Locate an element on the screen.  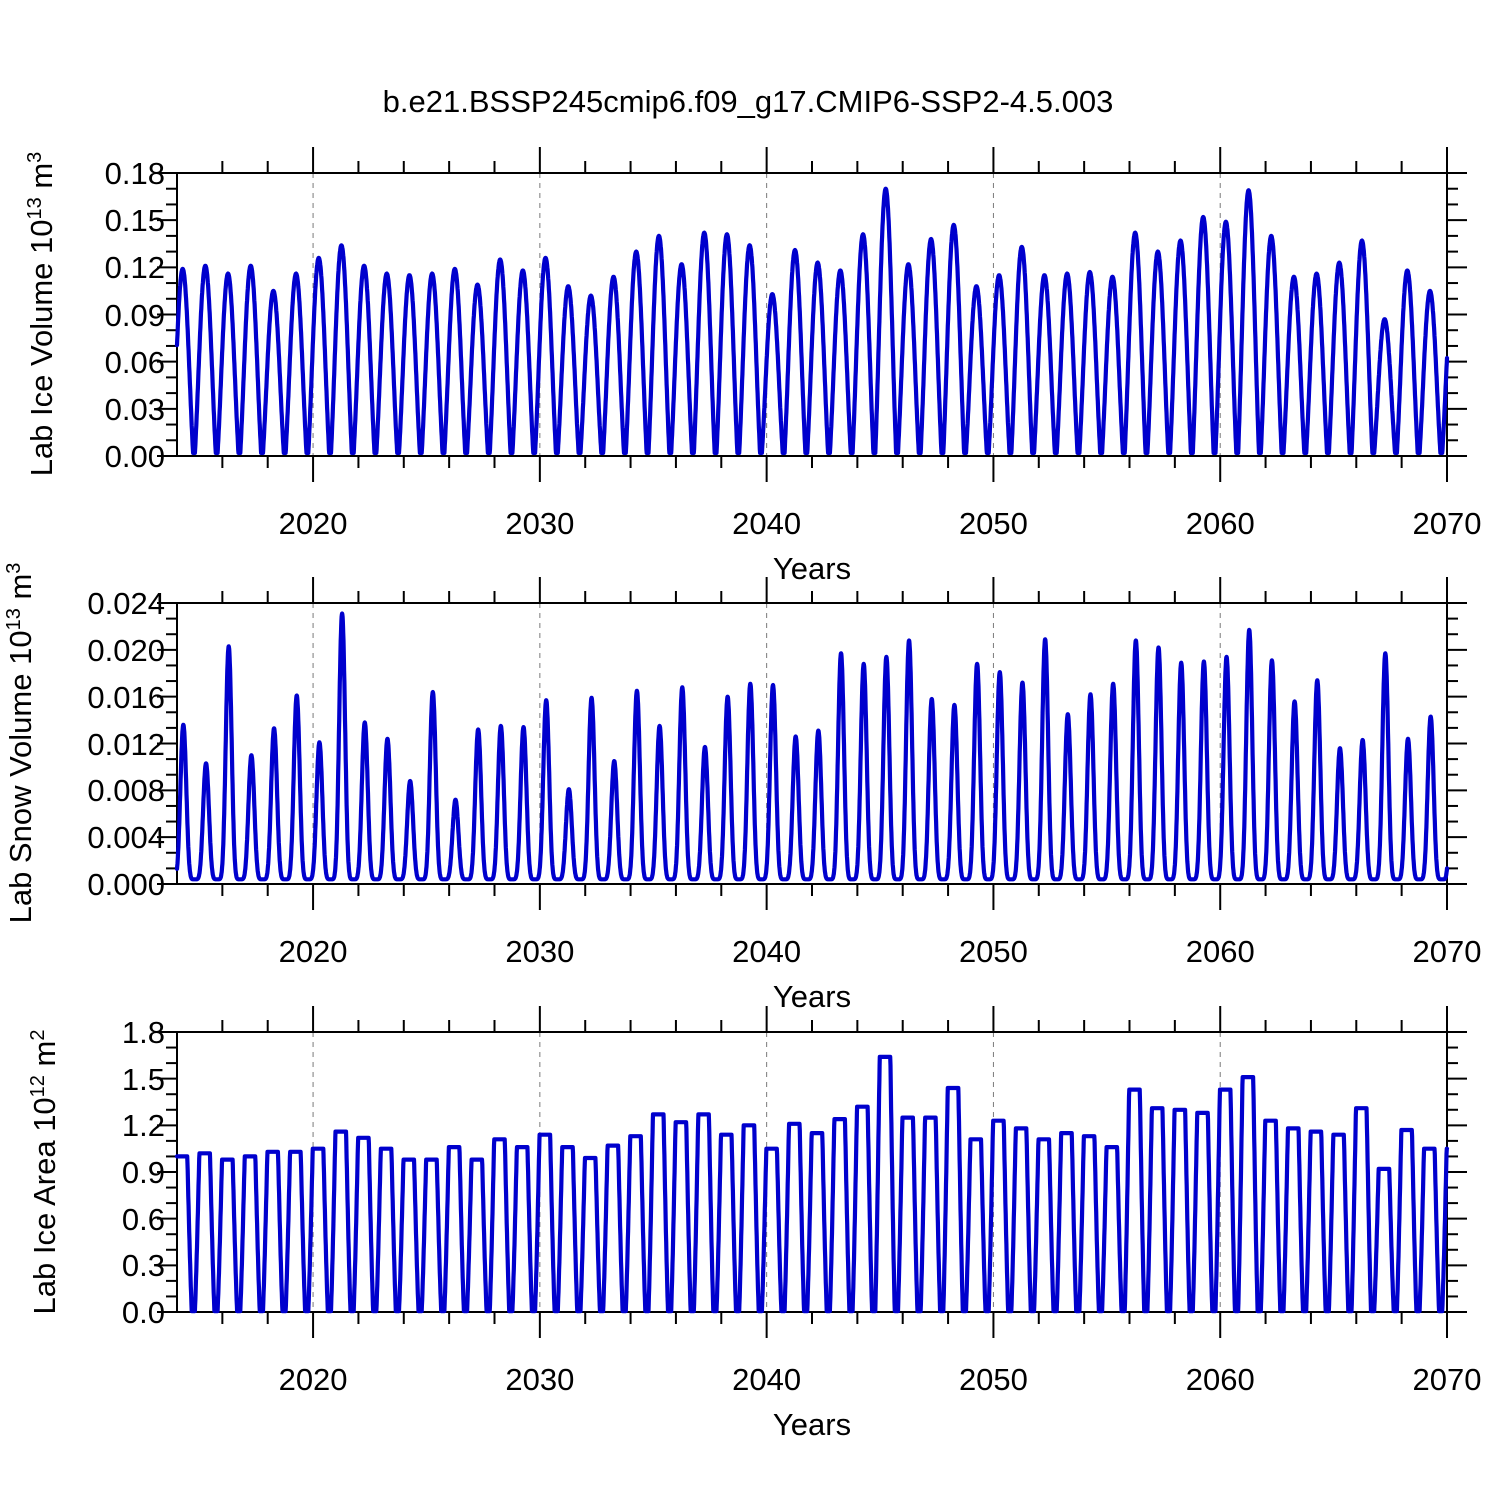
lab-ice-area-ytick-label-0.6: 0.6 is located at coordinates (143, 1219).